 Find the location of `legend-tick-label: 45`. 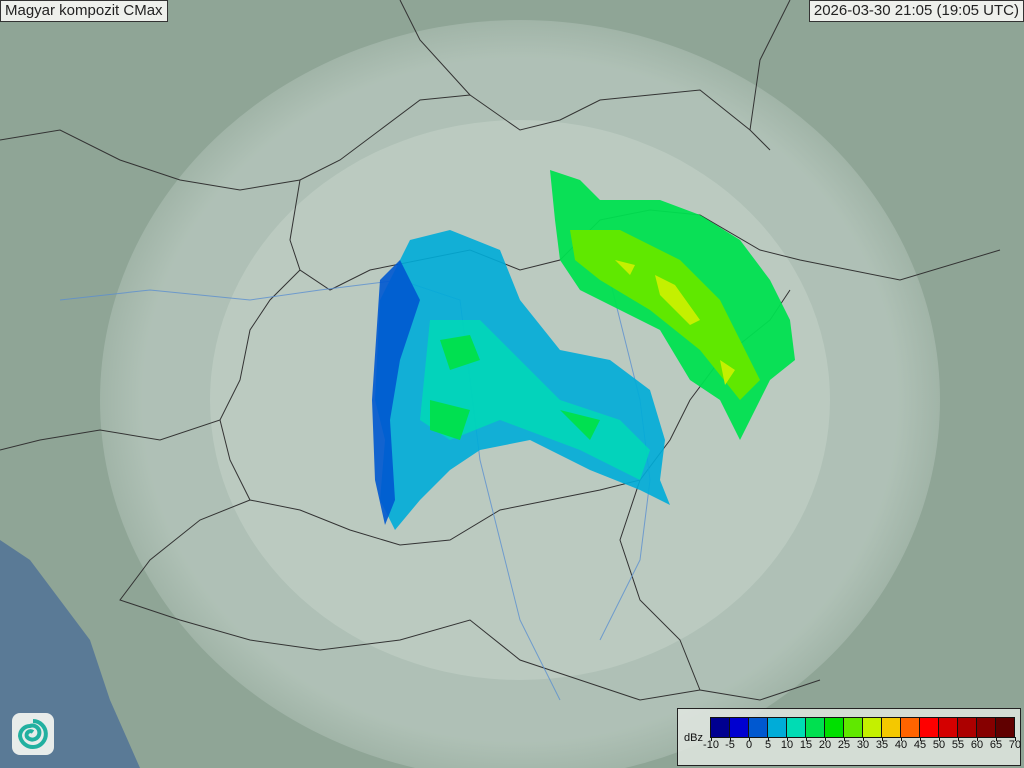

legend-tick-label: 45 is located at coordinates (920, 745).